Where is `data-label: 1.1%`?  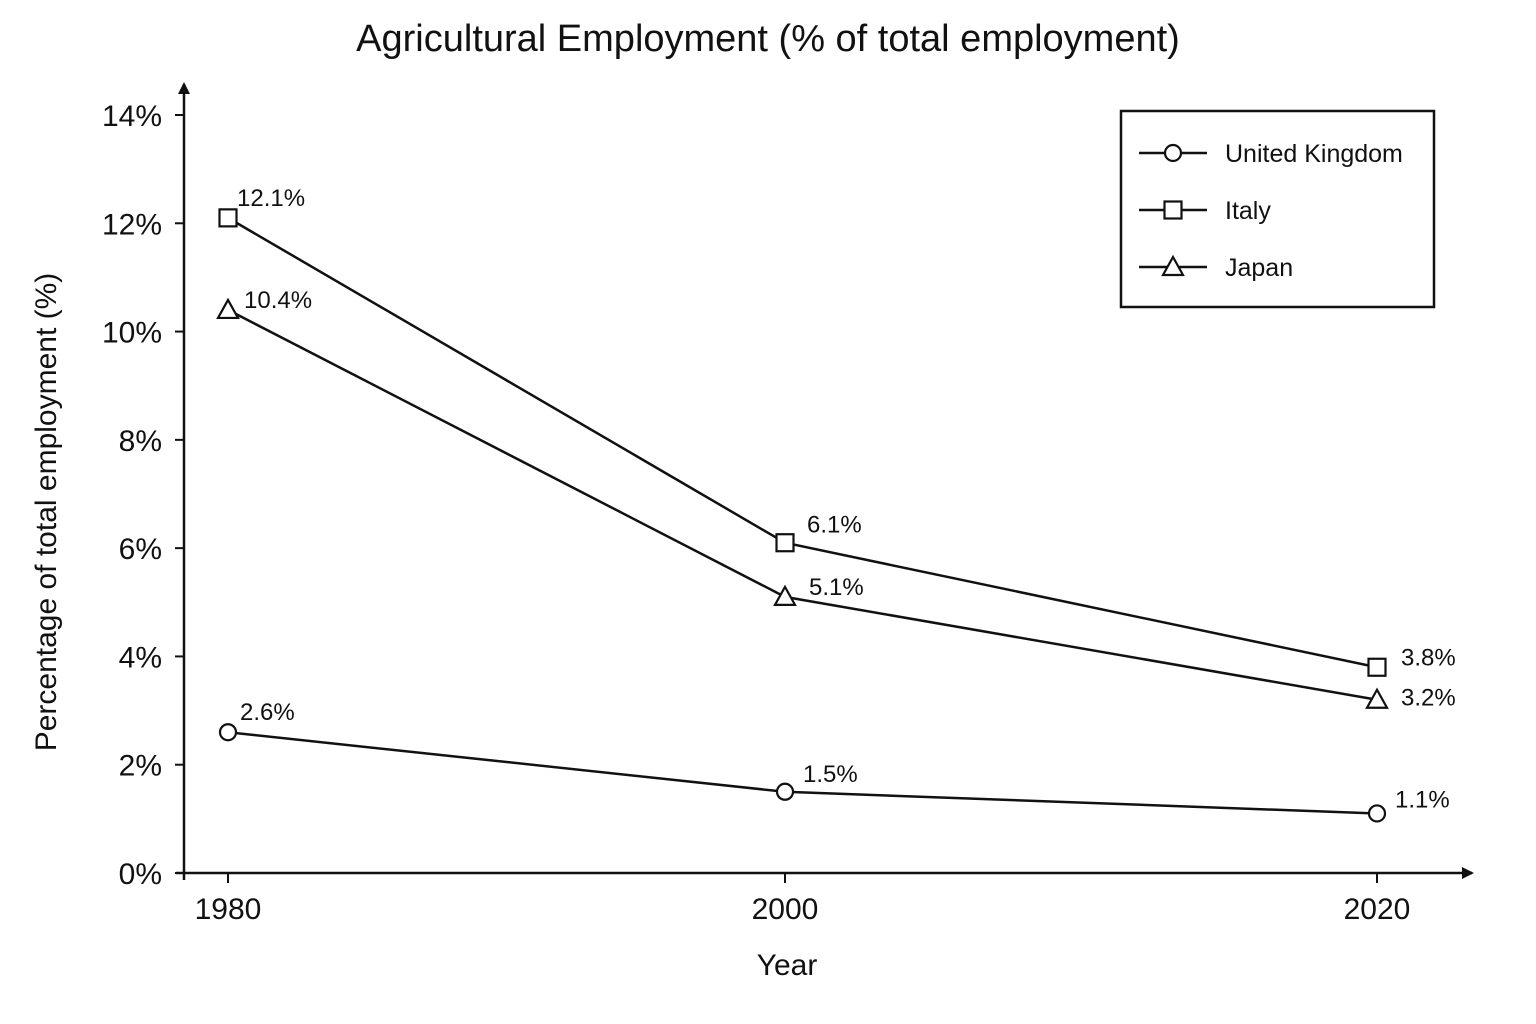
data-label: 1.1% is located at coordinates (1422, 799).